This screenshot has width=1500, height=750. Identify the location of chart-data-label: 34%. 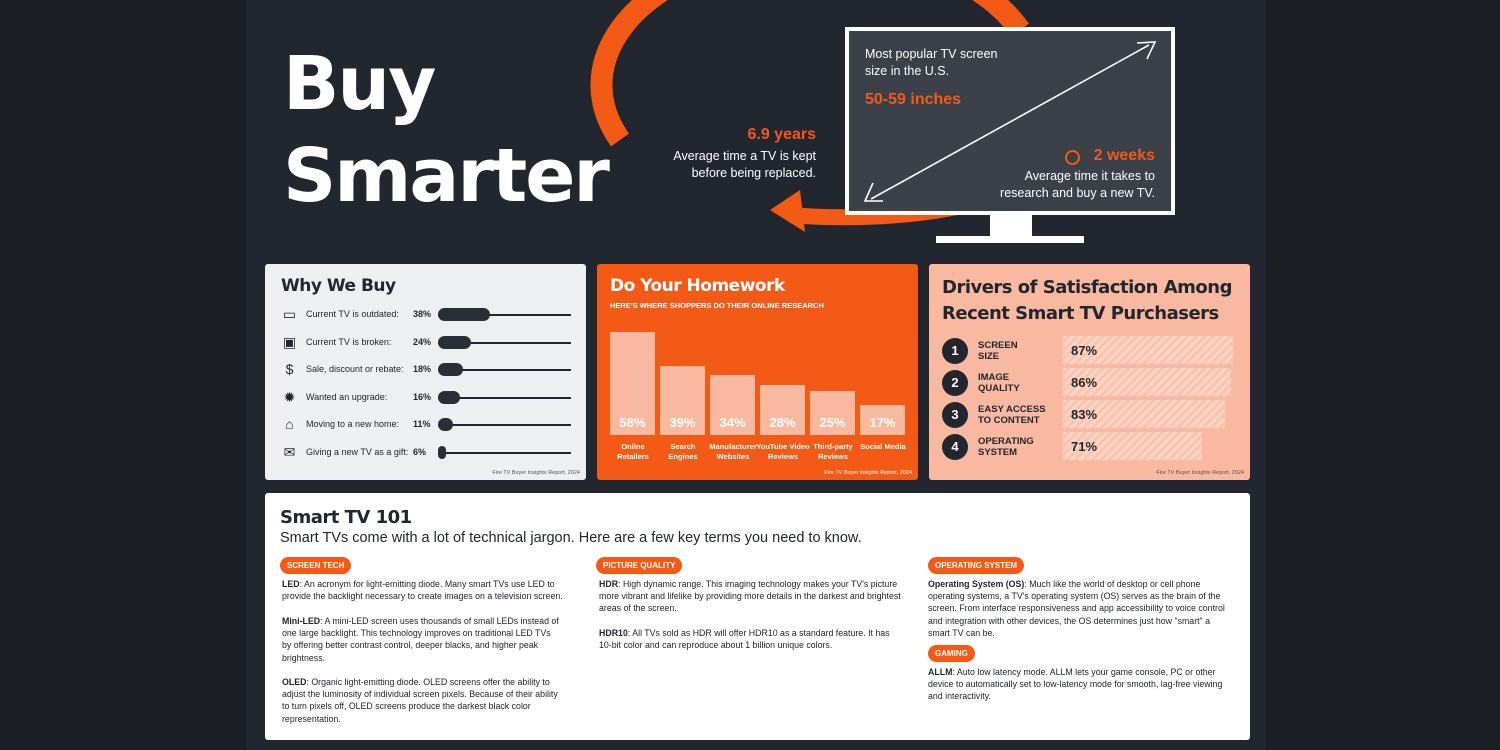
(732, 422).